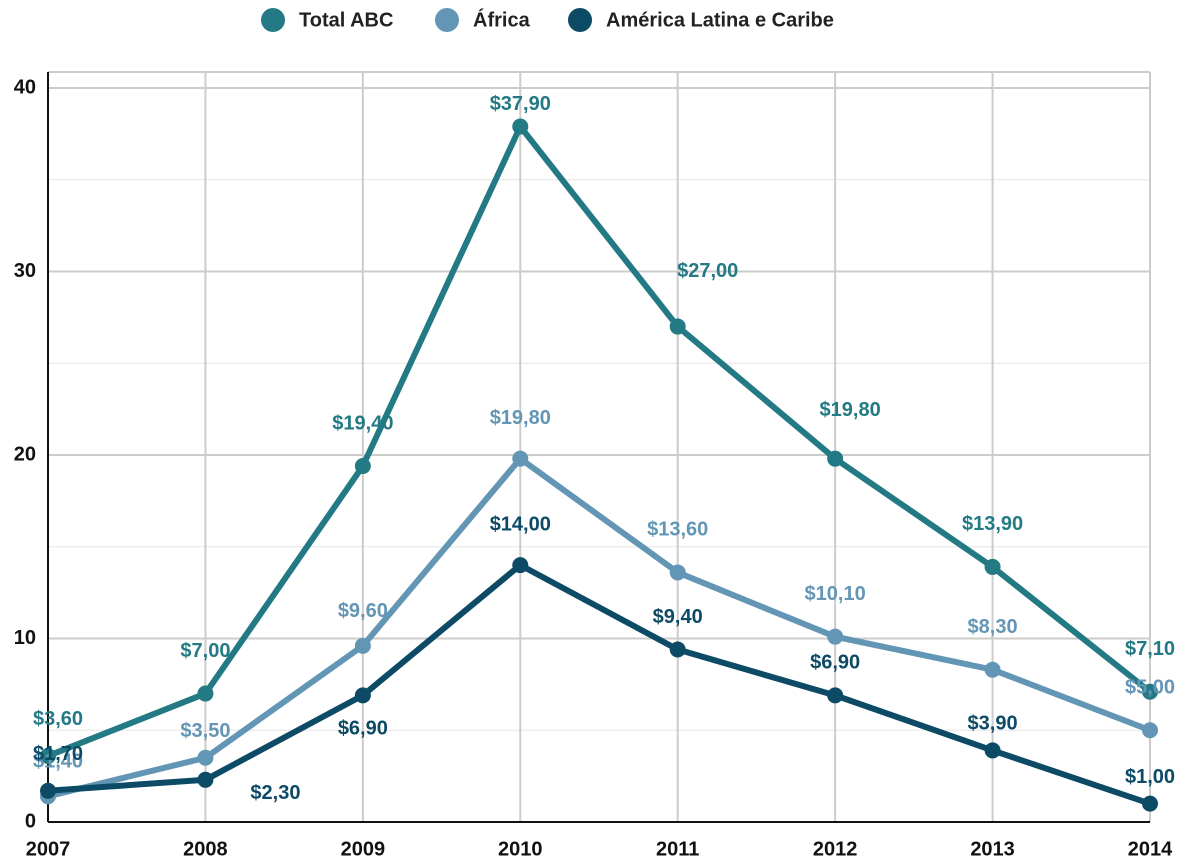 The width and height of the screenshot is (1191, 861). What do you see at coordinates (992, 524) in the screenshot?
I see `value-label: $13,90` at bounding box center [992, 524].